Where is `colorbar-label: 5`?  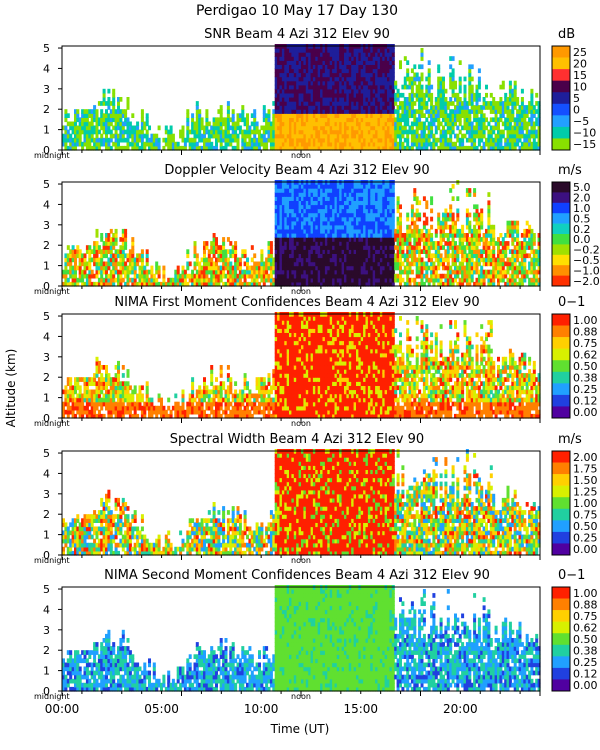
colorbar-label: 5 is located at coordinates (576, 98).